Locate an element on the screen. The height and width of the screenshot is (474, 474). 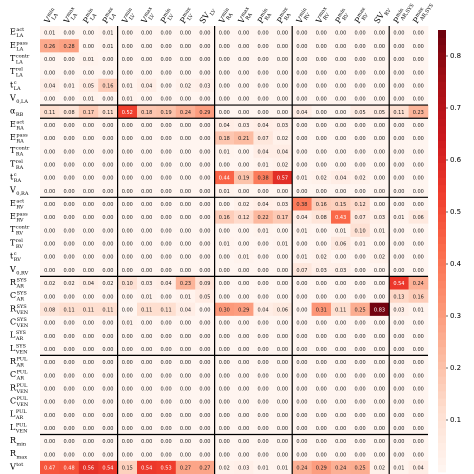
axis-label-sup: min is located at coordinates (225, 12).